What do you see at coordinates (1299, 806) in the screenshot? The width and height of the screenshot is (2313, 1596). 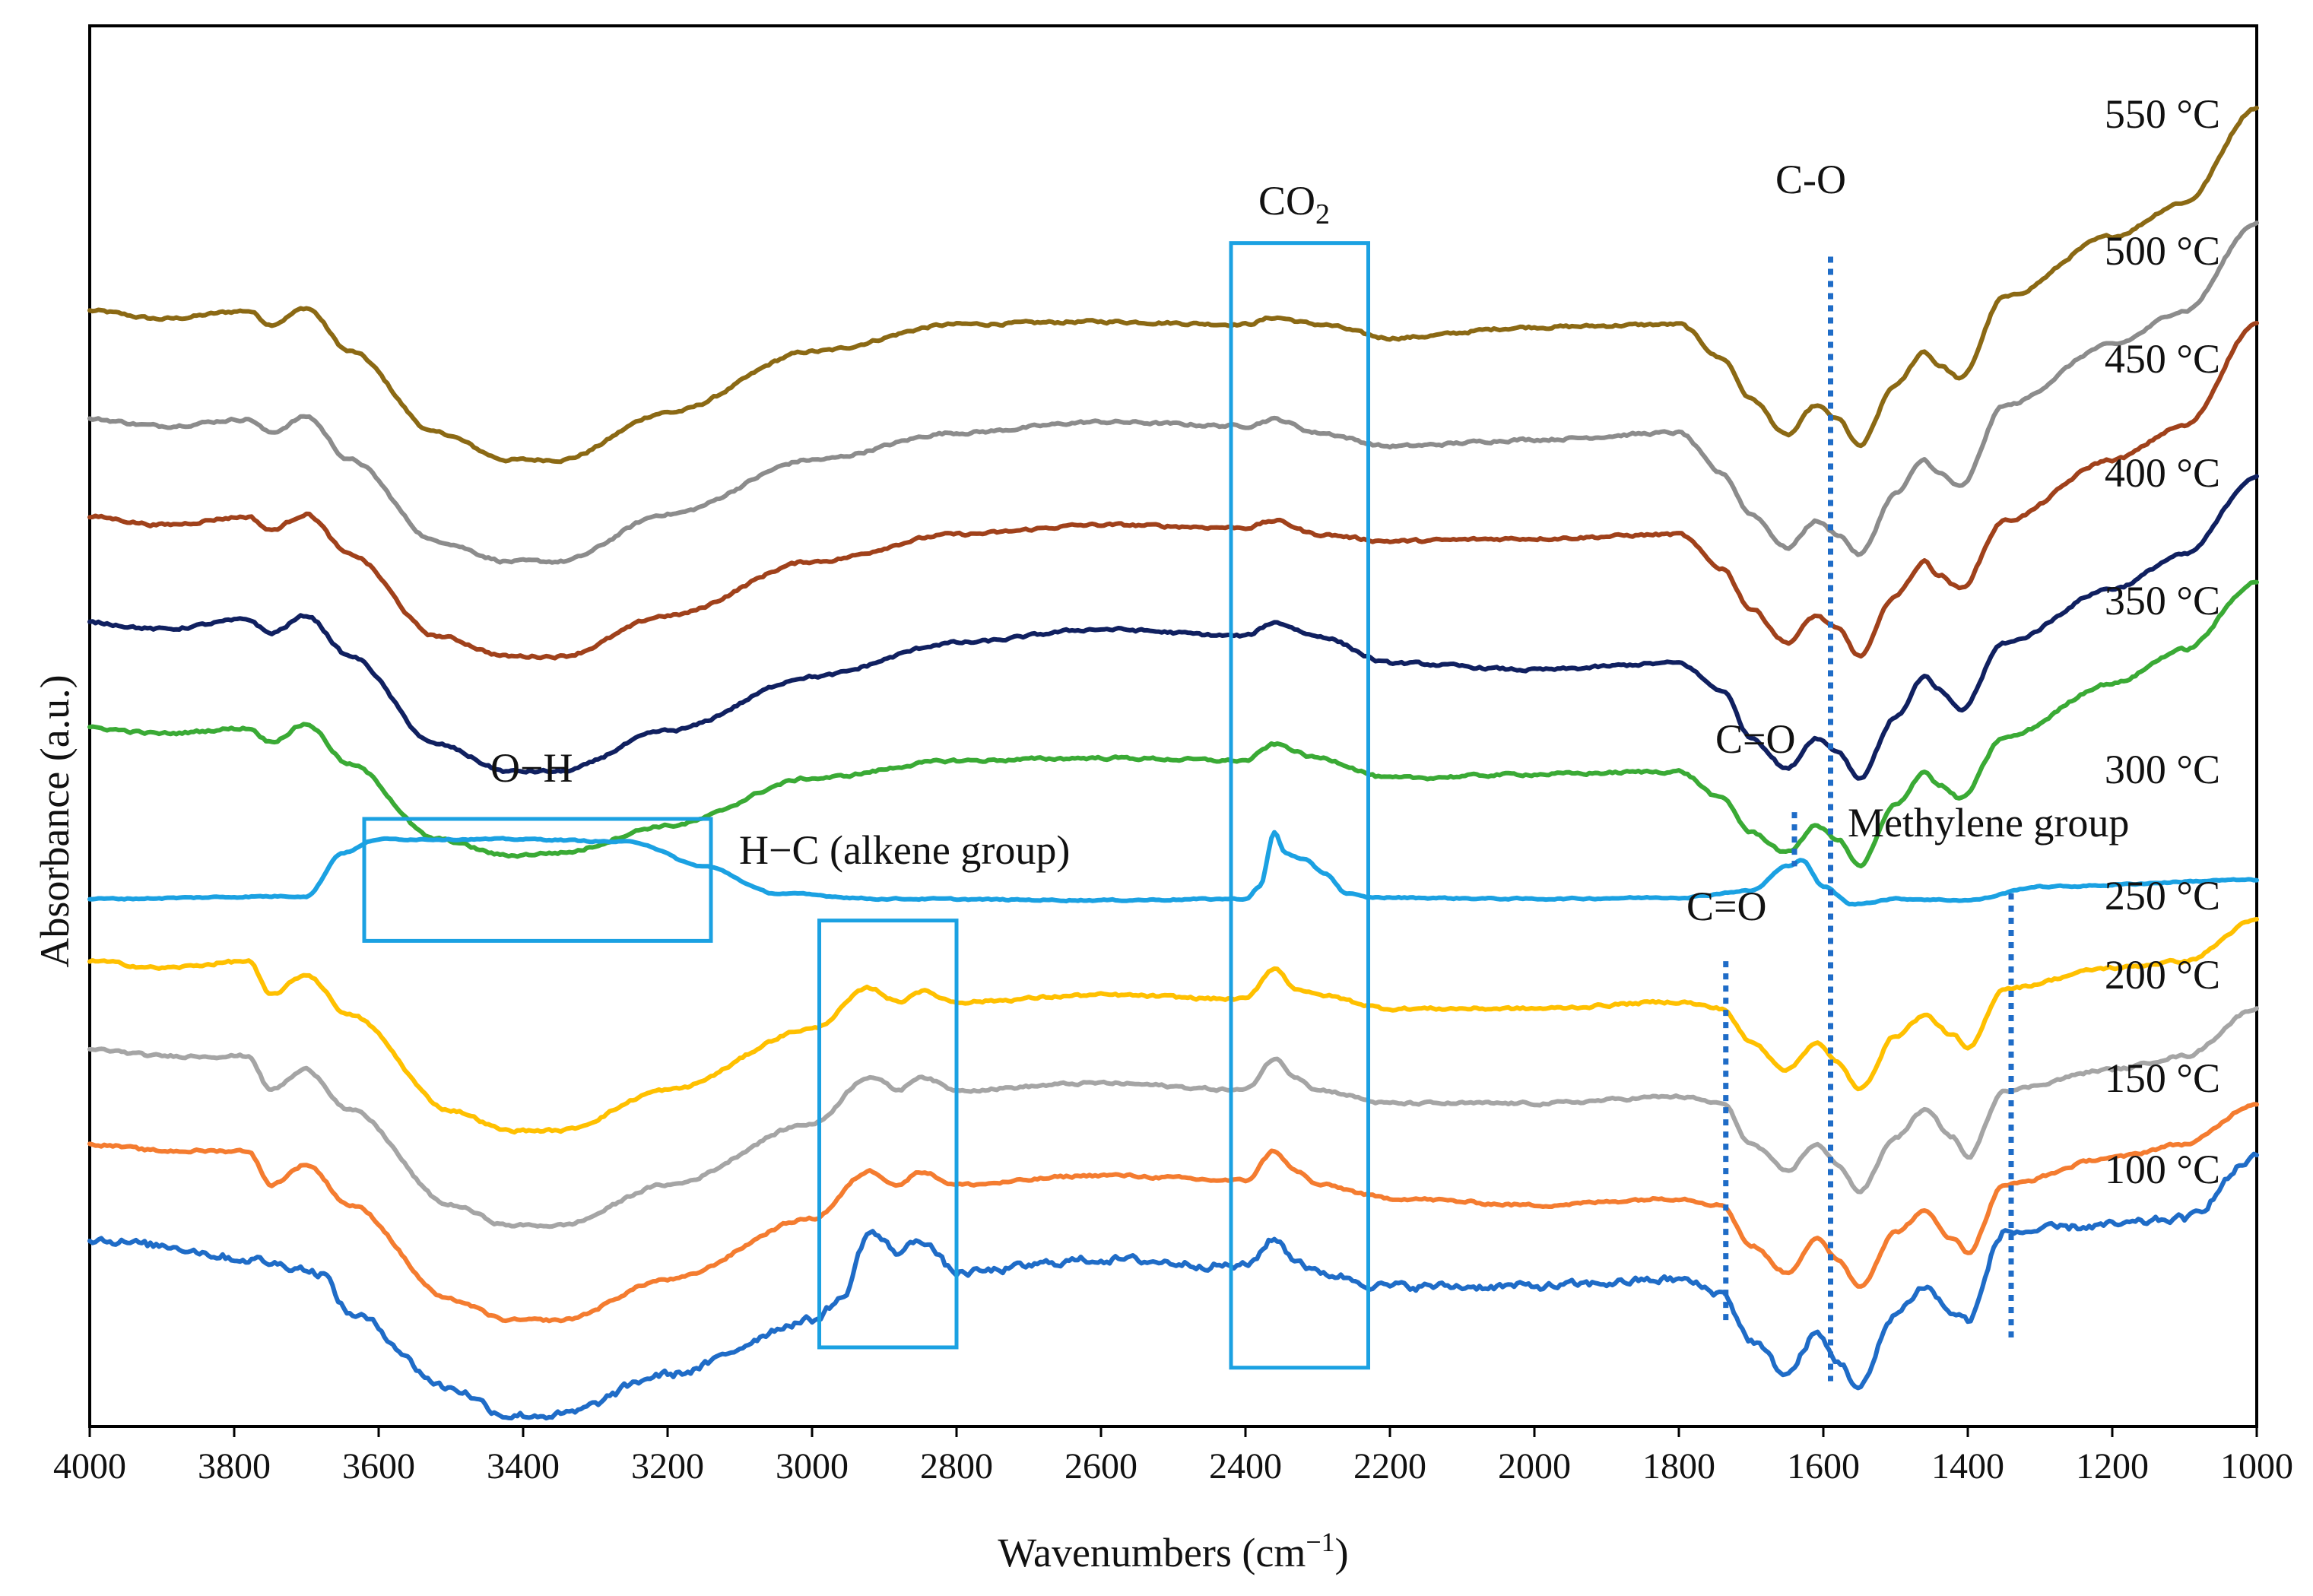 I see `co2-box` at bounding box center [1299, 806].